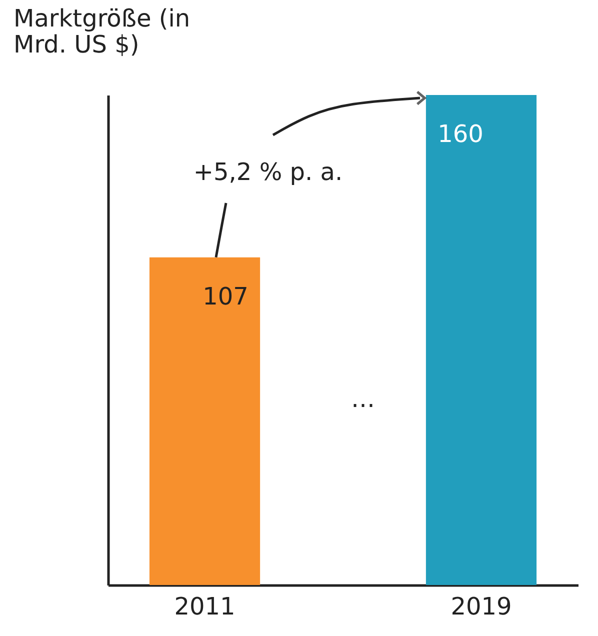 The width and height of the screenshot is (598, 636). I want to click on data-label: 107, so click(225, 296).